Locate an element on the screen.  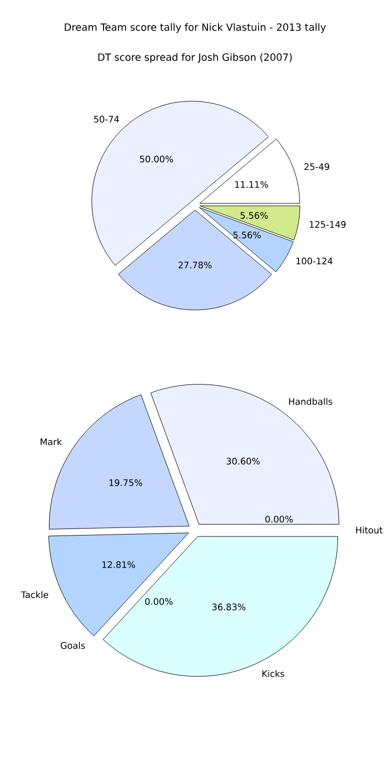
data-label: 12.81% is located at coordinates (119, 564).